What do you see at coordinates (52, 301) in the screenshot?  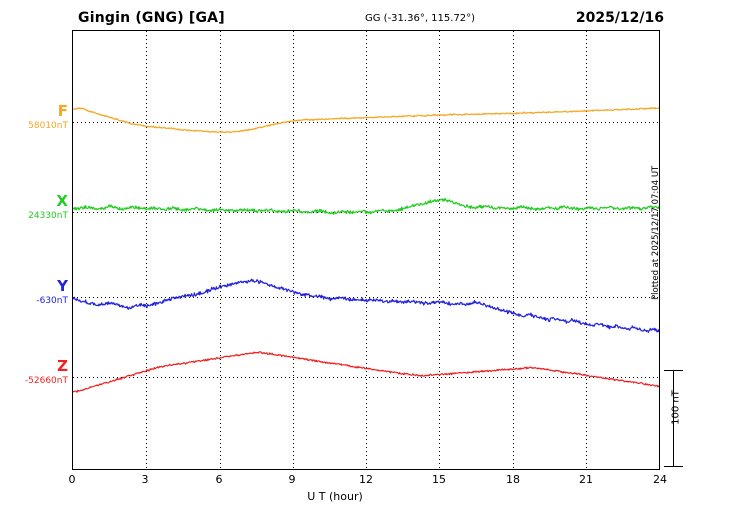 I see `component-baseline-y: -630nT` at bounding box center [52, 301].